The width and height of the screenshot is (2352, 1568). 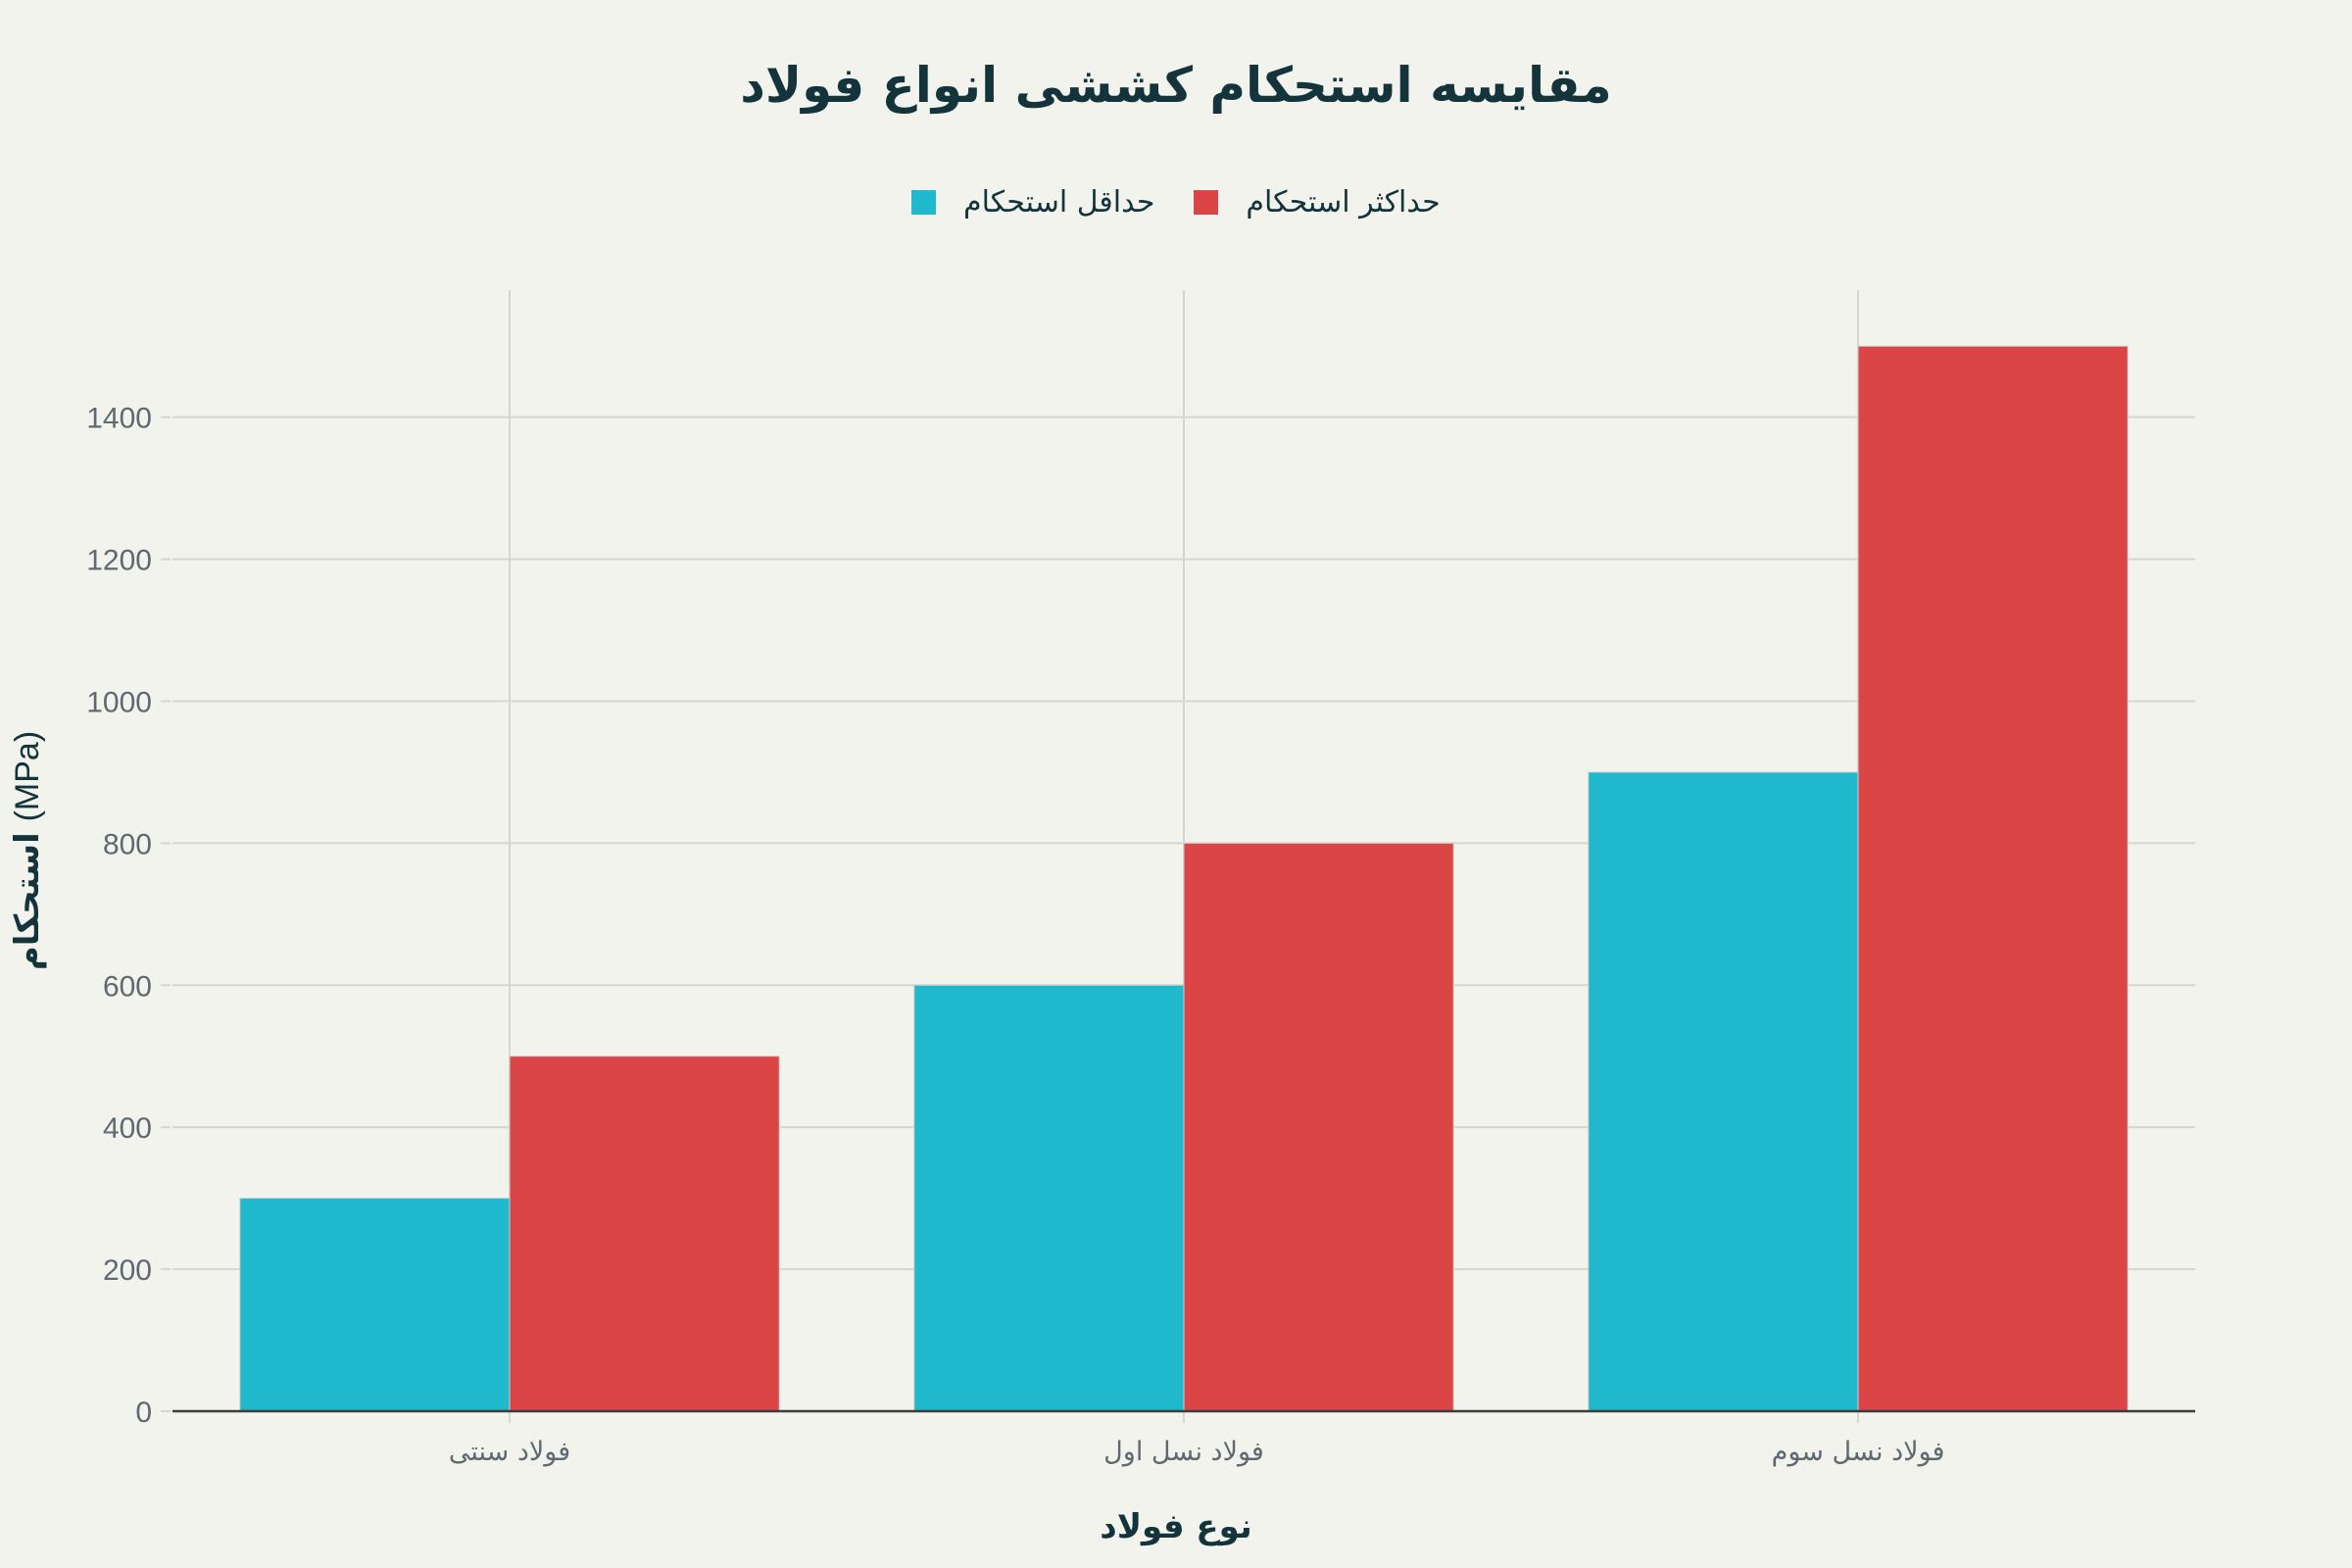 What do you see at coordinates (1206, 202) in the screenshot?
I see `legend-swatch-max` at bounding box center [1206, 202].